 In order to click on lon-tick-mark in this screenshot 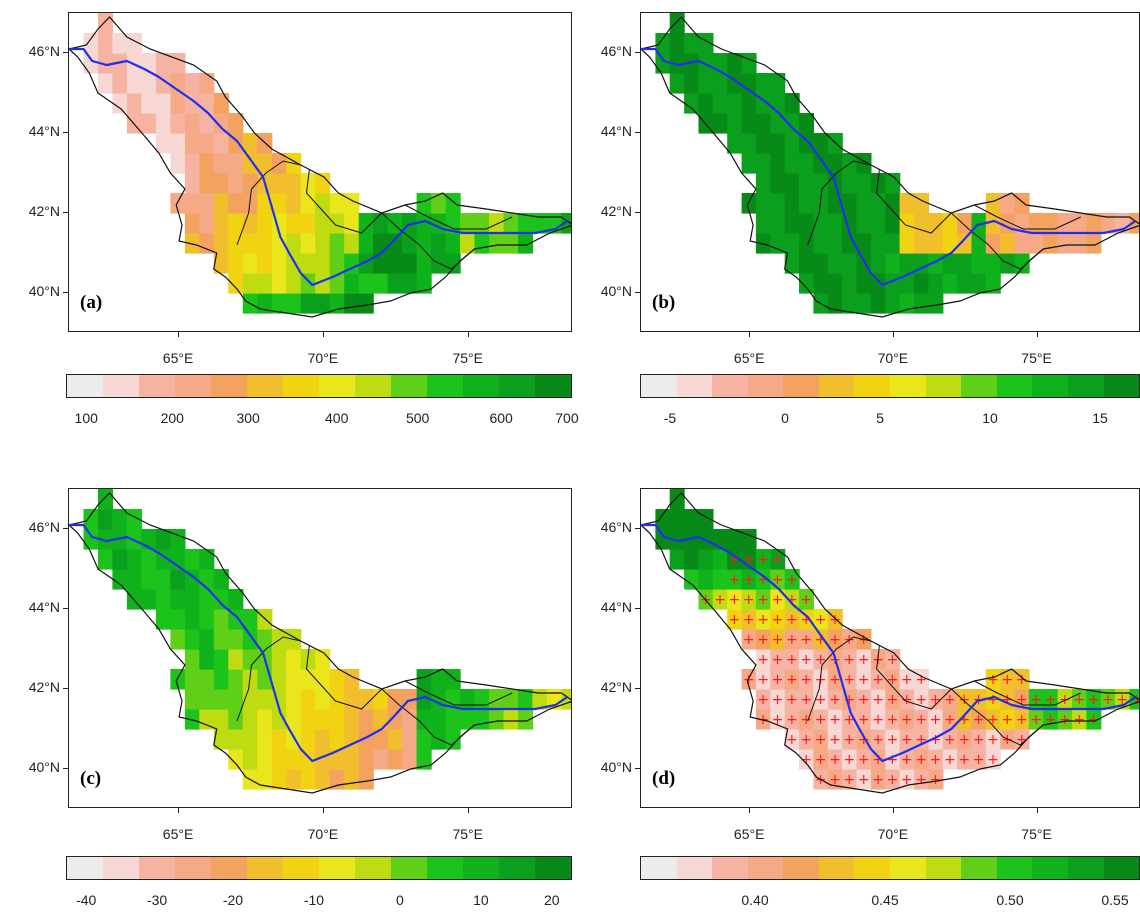, I will do `click(750, 334)`.